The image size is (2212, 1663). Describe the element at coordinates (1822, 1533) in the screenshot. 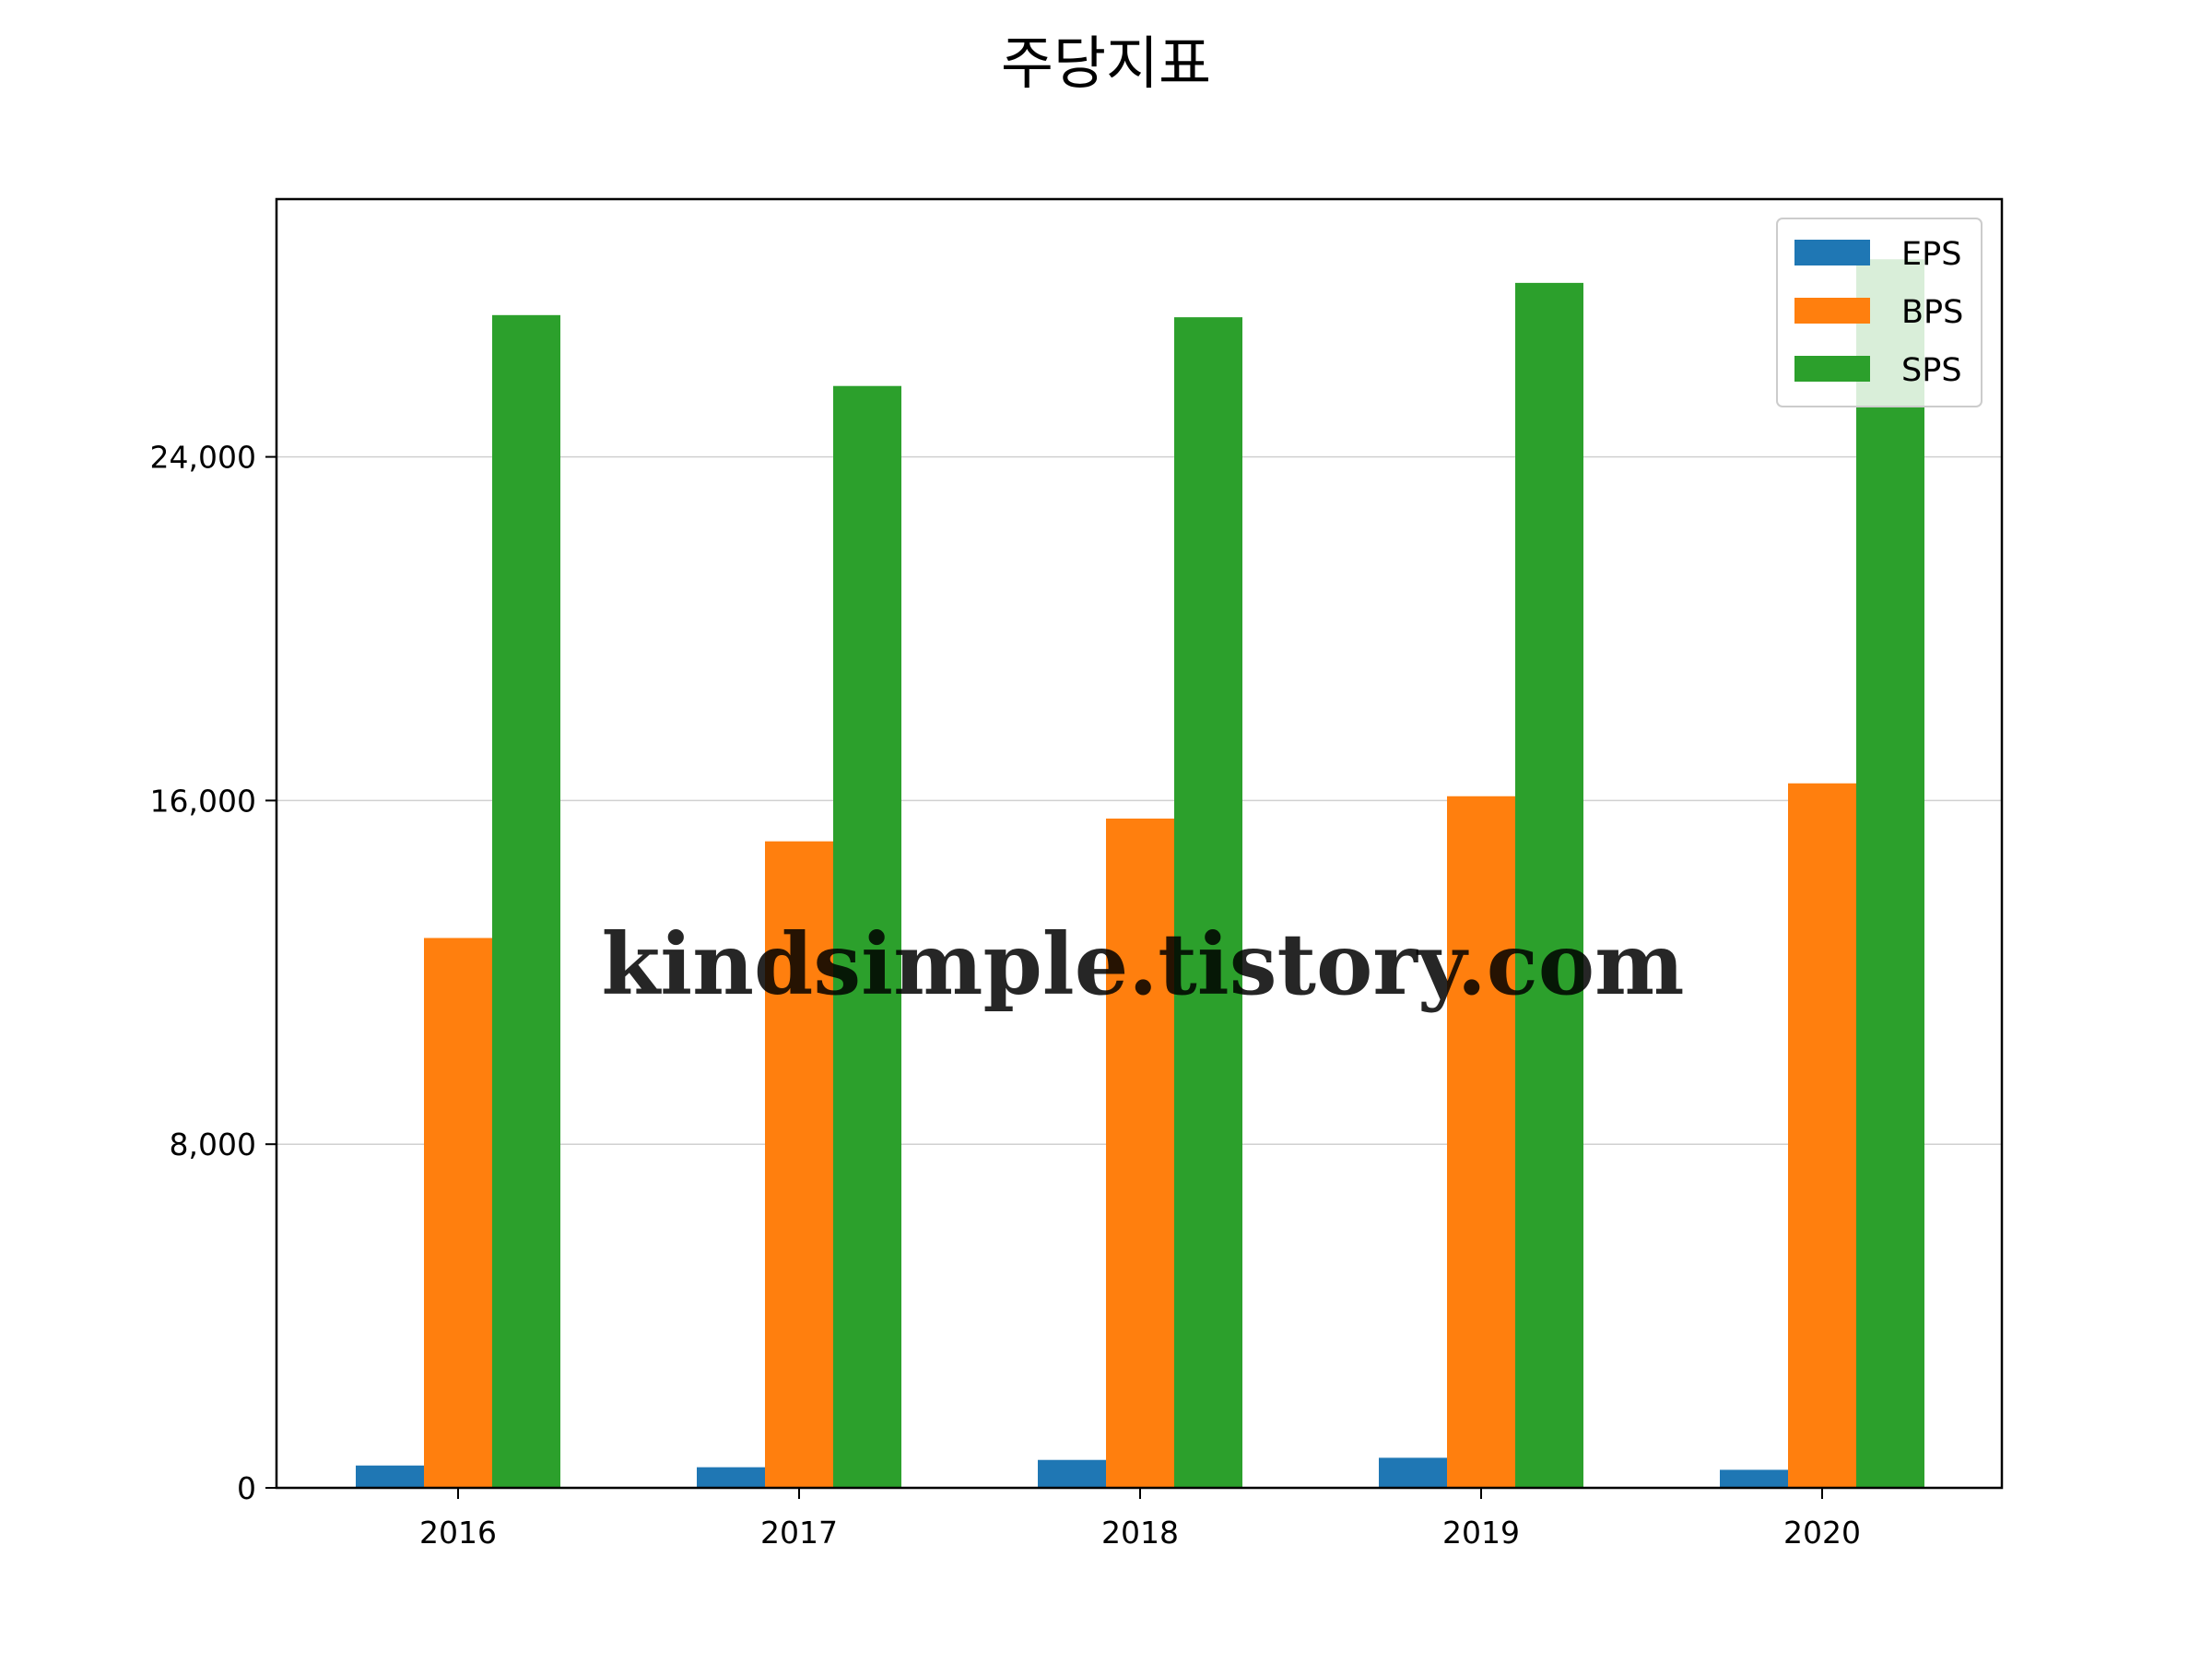

I see `x-tick-label: 2020` at that location.